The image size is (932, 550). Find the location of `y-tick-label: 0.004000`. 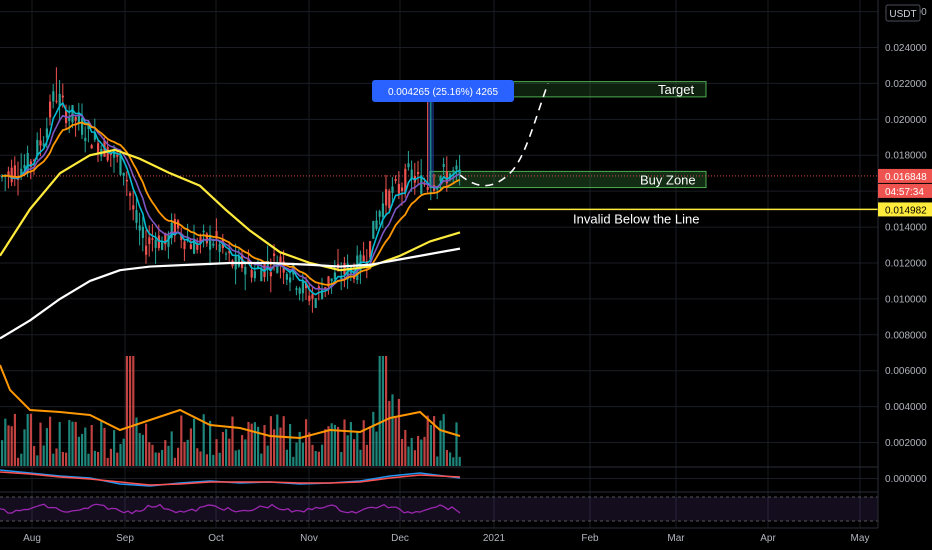

y-tick-label: 0.004000 is located at coordinates (906, 407).